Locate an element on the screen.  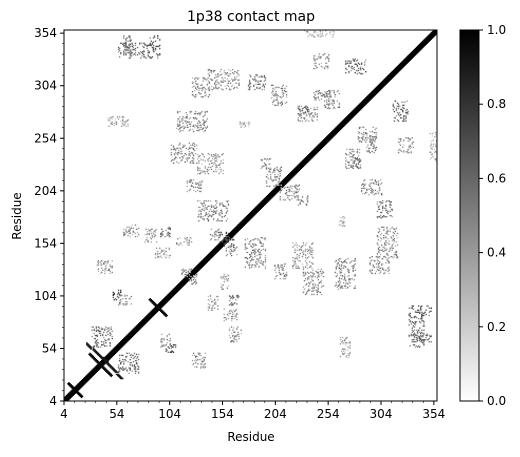
heatmap-cell-2081 is located at coordinates (378, 89).